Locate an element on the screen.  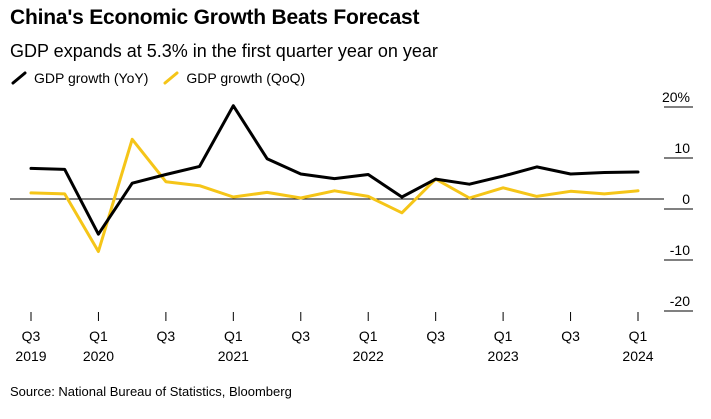
legend-swatch-yoy-icon is located at coordinates (19, 78).